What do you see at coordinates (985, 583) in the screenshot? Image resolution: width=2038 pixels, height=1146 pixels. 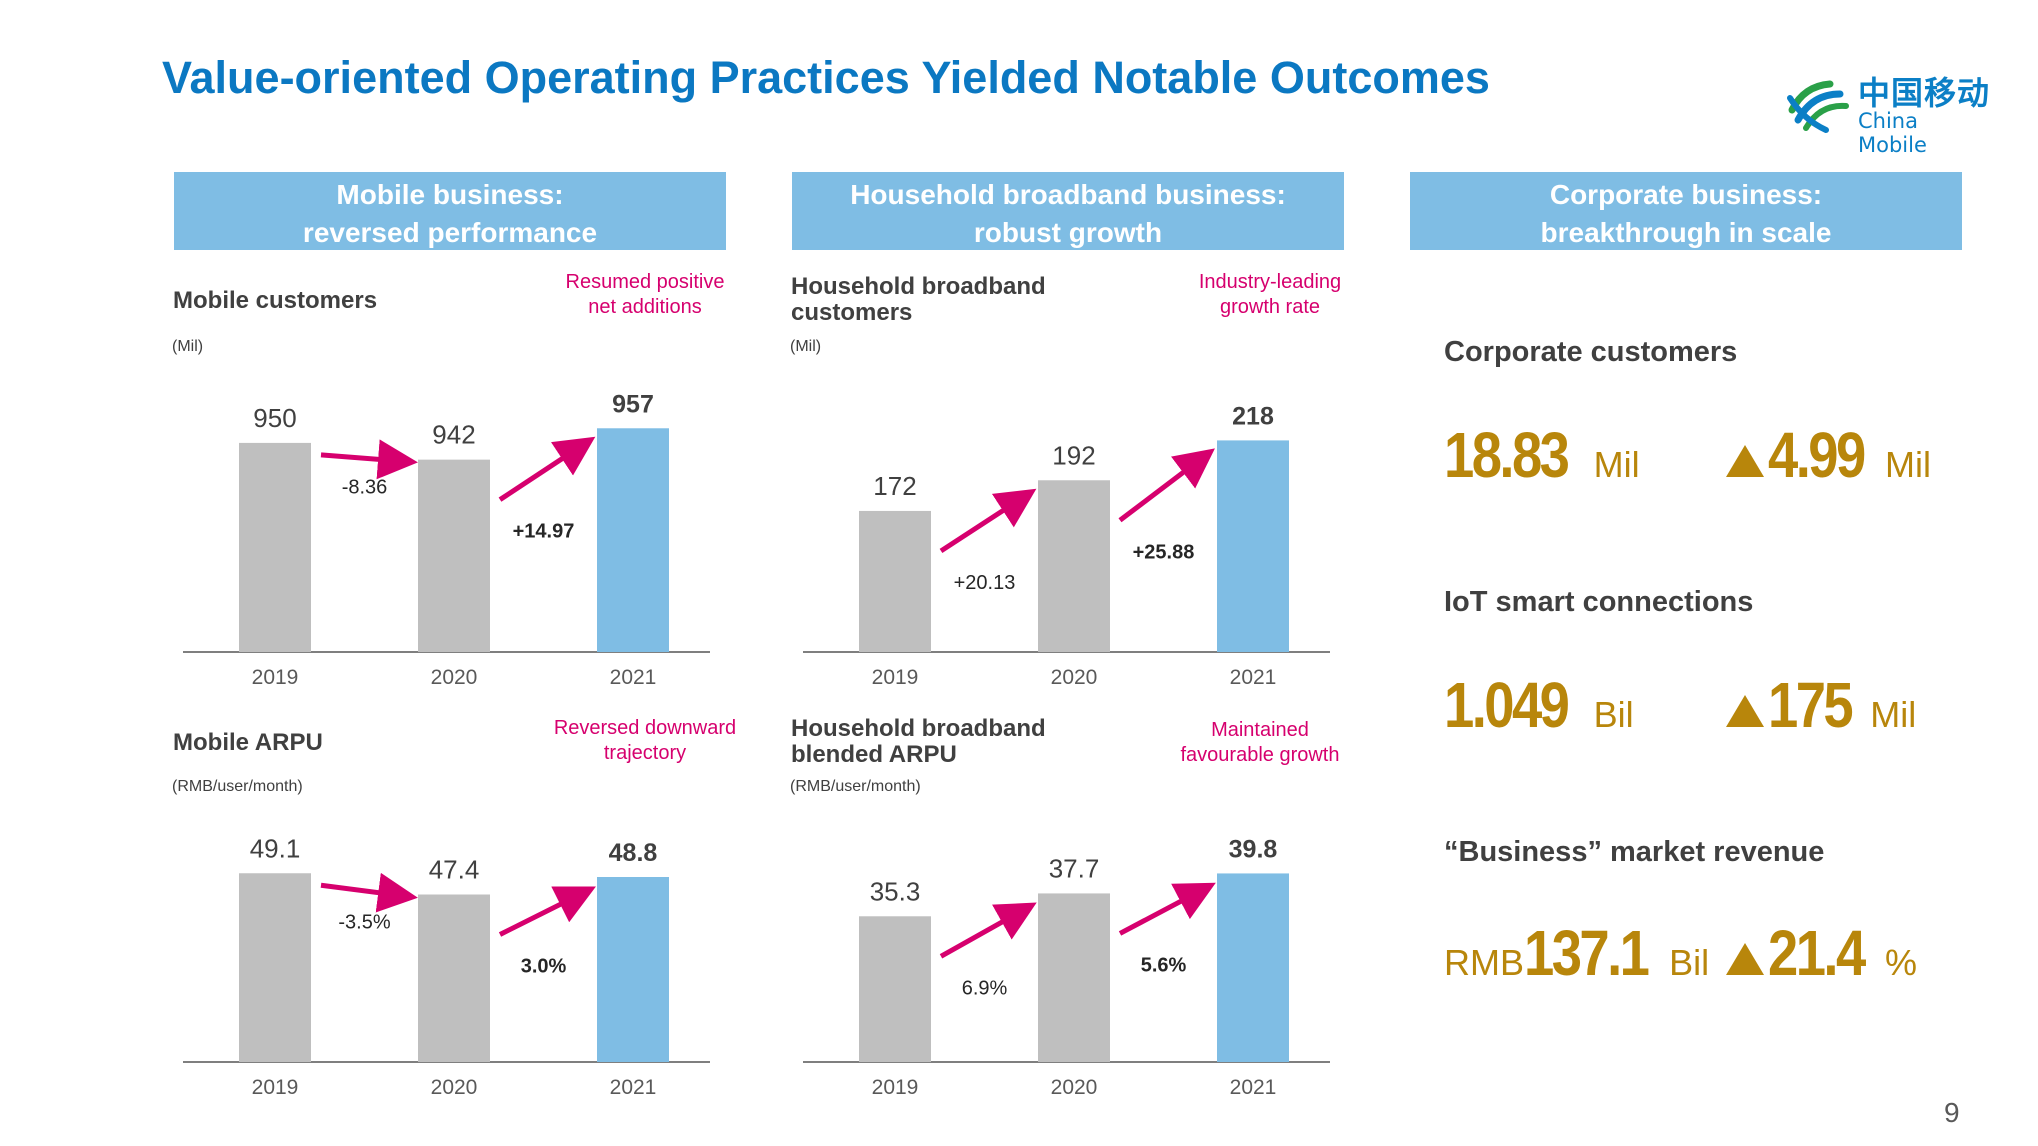 I see `change-label: +20.13` at bounding box center [985, 583].